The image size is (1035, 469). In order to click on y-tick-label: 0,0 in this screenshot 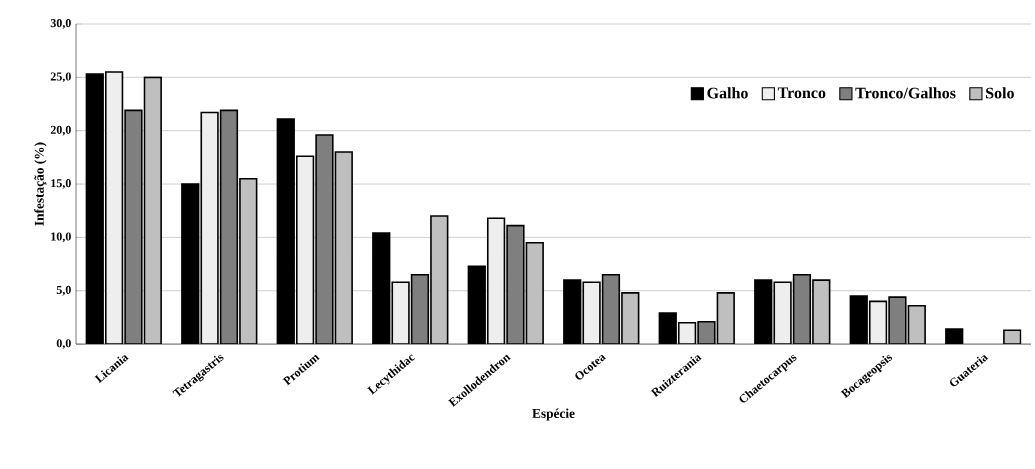, I will do `click(63, 343)`.